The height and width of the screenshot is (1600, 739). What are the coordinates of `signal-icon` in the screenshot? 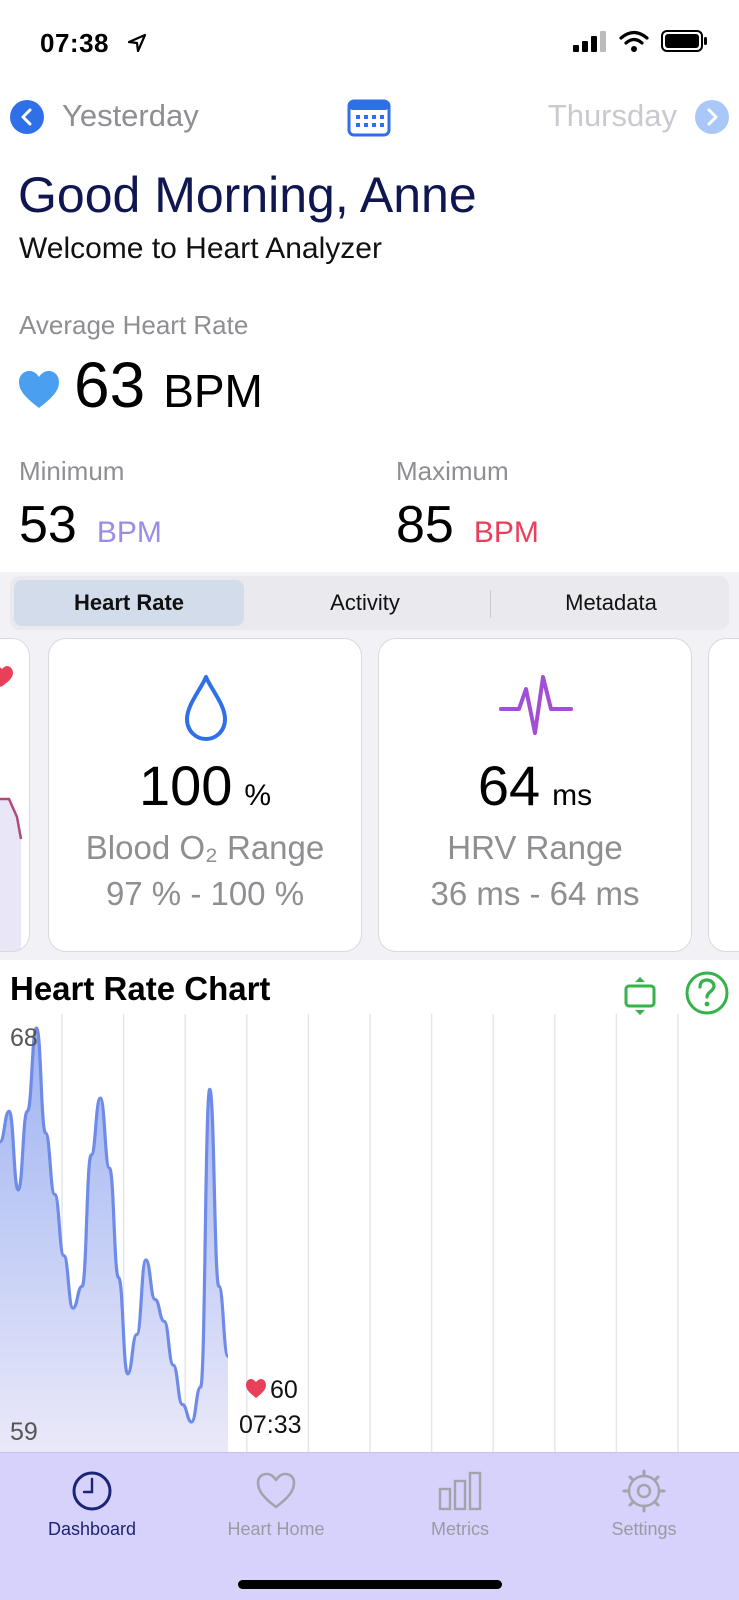 It's located at (589, 41).